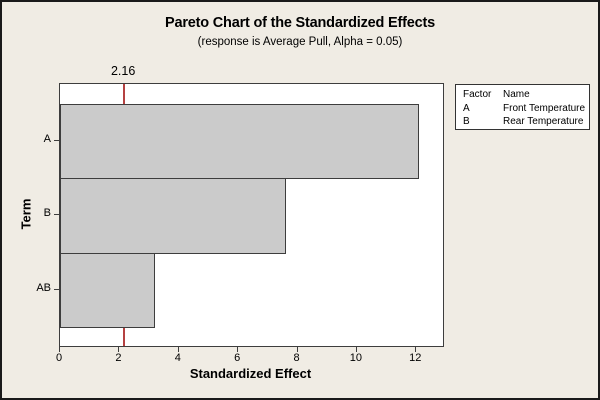 Image resolution: width=600 pixels, height=400 pixels. I want to click on legend-header-factor: Factor, so click(477, 94).